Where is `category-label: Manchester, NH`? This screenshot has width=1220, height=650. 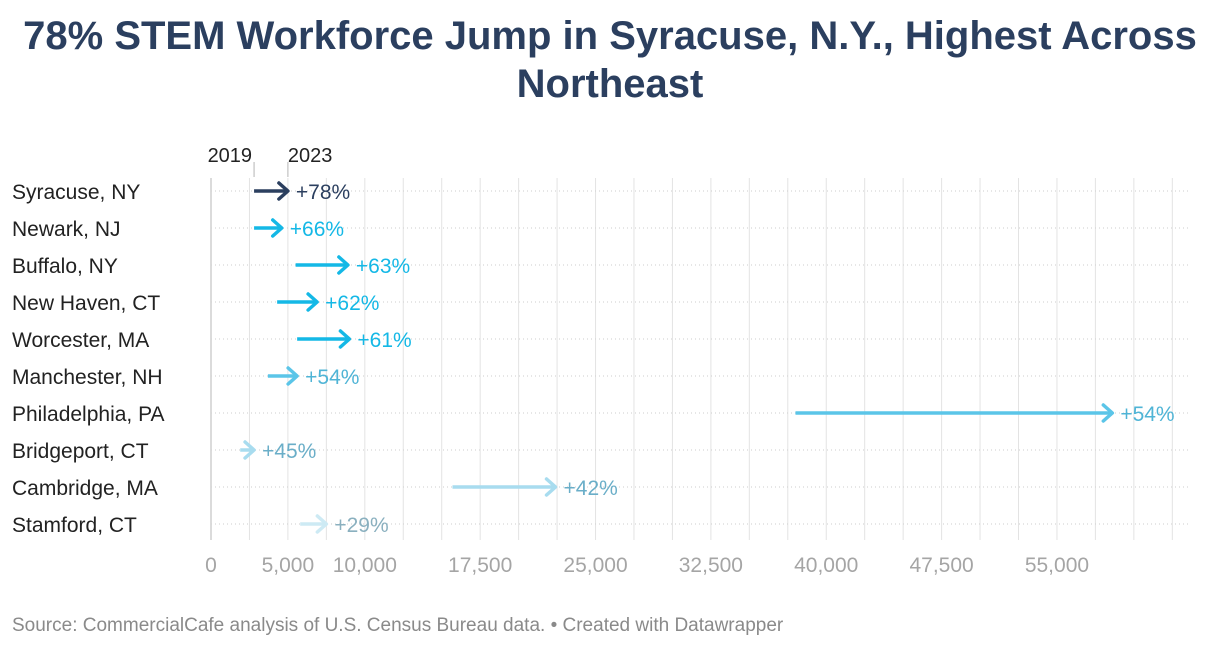 category-label: Manchester, NH is located at coordinates (87, 377).